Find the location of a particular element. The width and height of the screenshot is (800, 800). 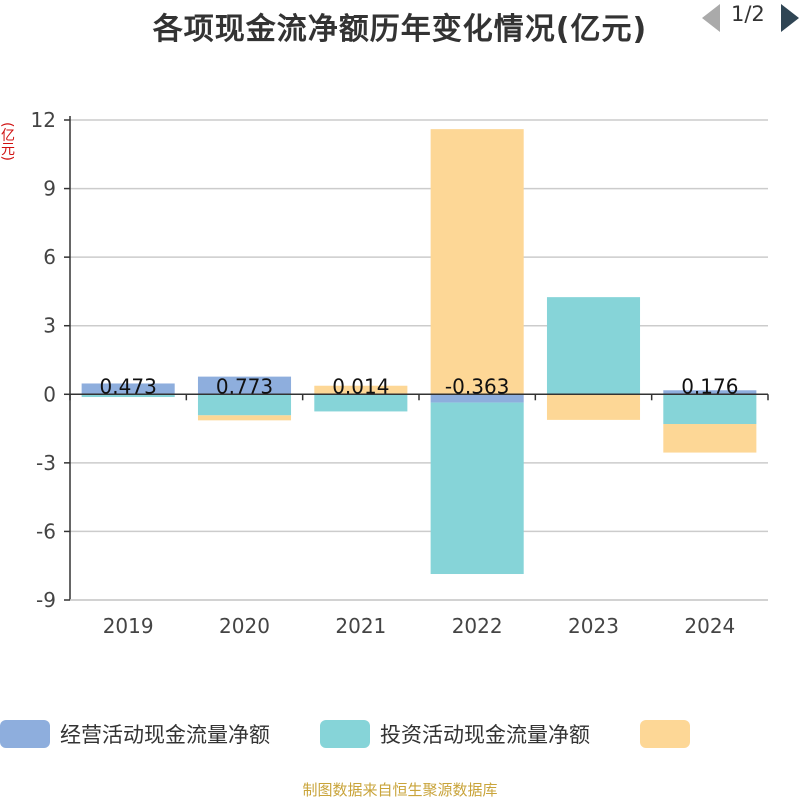

bar-series2-2022 is located at coordinates (477, 488).